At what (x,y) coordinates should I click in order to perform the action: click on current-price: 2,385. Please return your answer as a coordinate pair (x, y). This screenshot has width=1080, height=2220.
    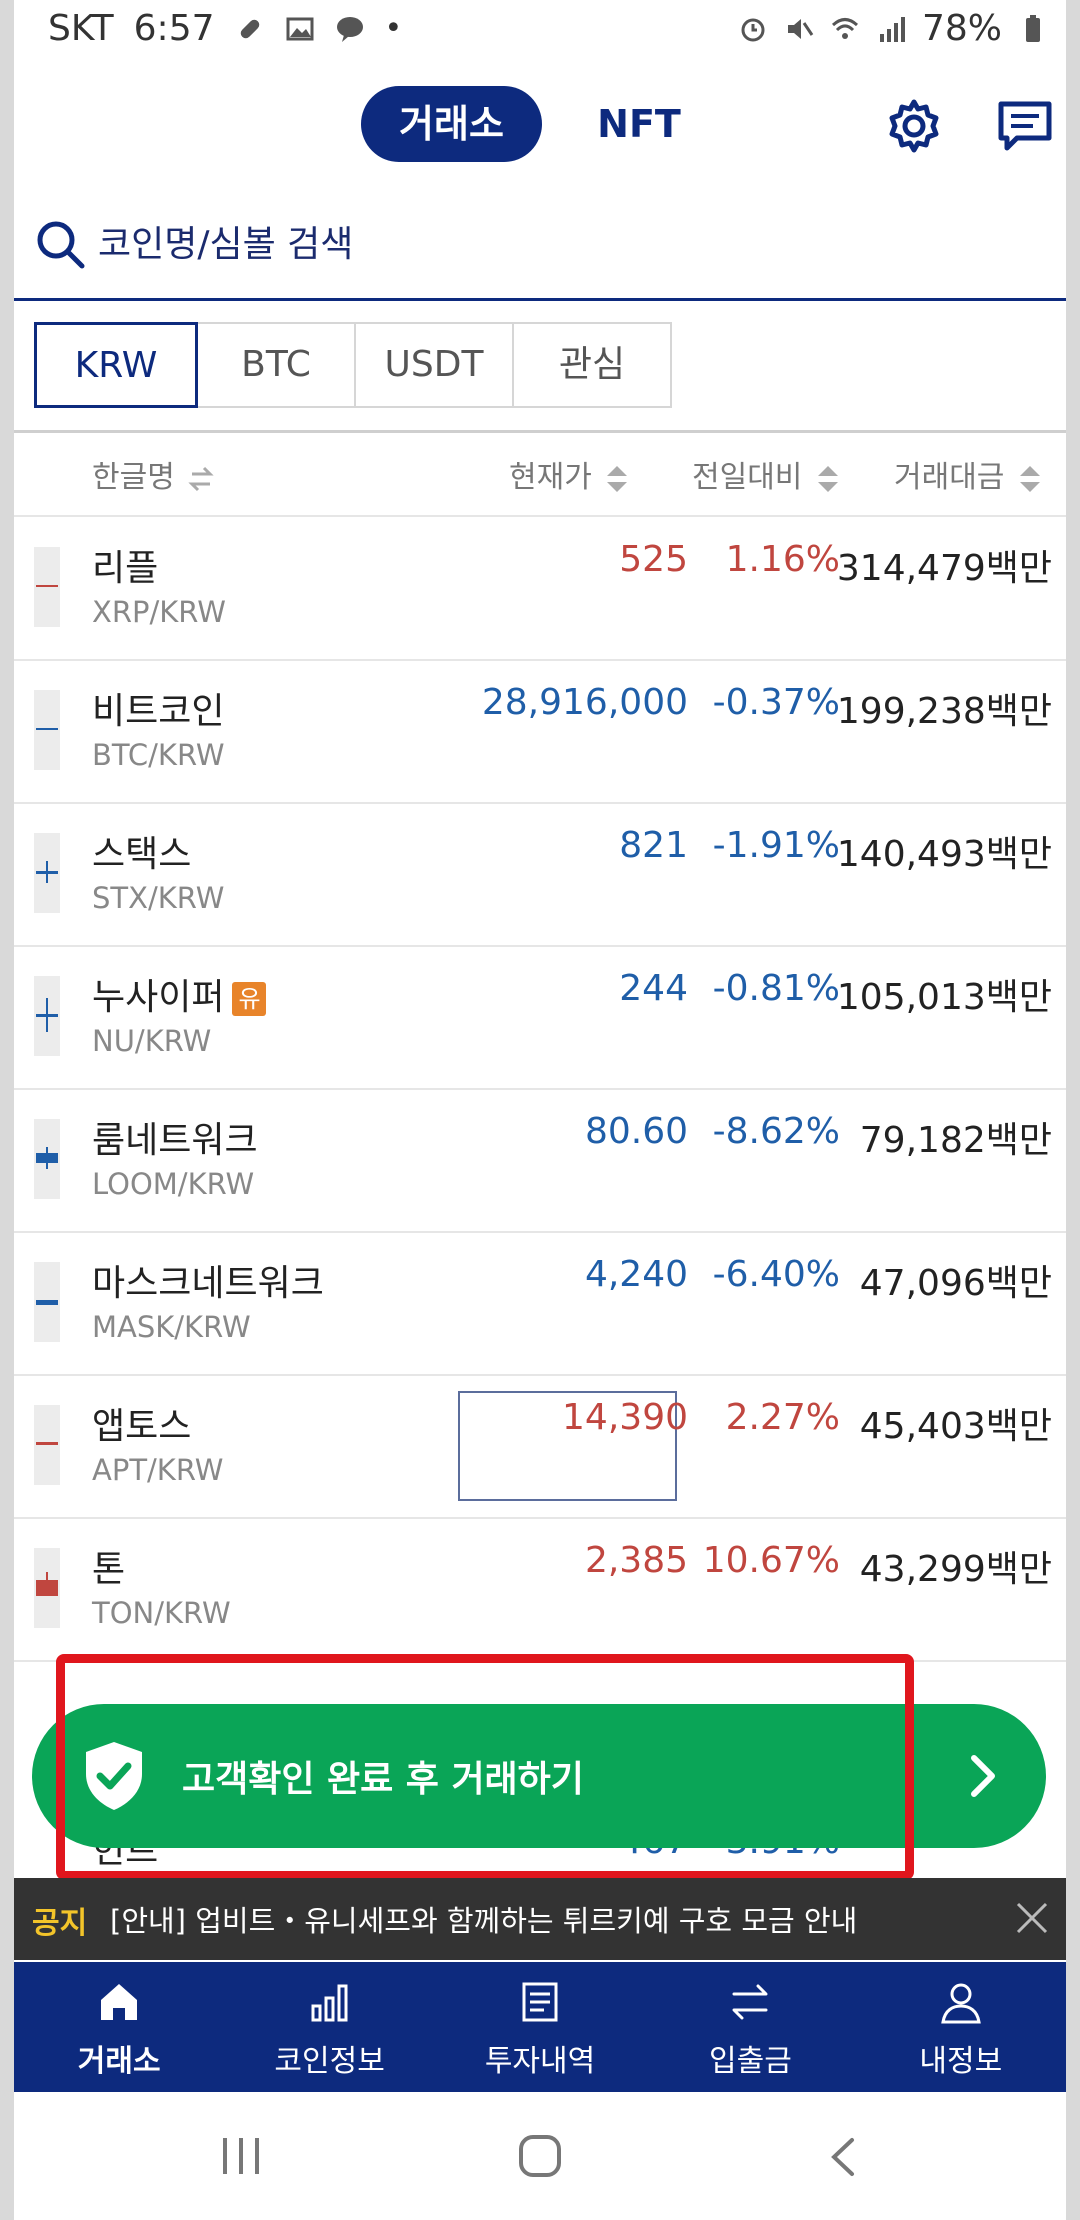
    Looking at the image, I should click on (636, 1560).